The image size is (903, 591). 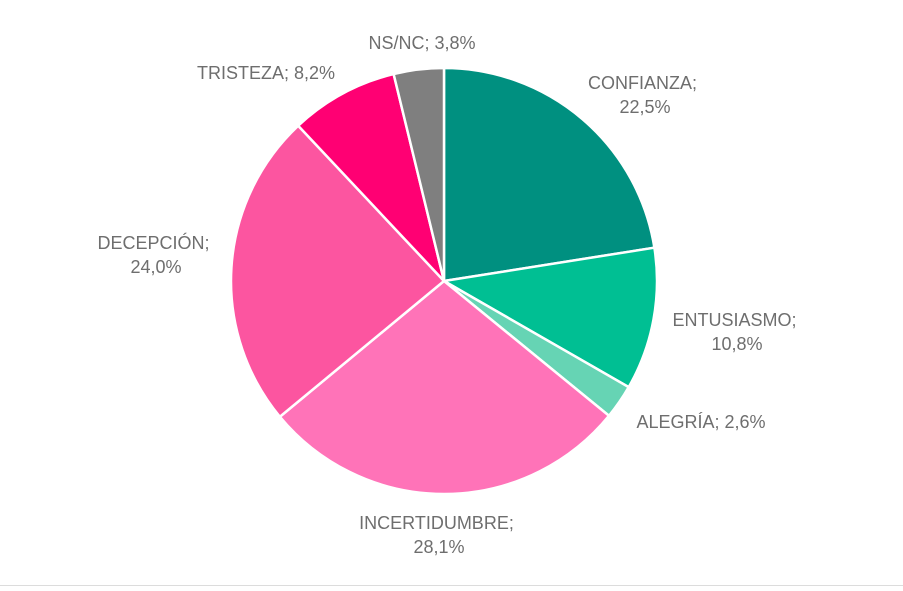 I want to click on label-alegria-line1: ALEGRÍA; 2,6%, so click(x=700, y=422).